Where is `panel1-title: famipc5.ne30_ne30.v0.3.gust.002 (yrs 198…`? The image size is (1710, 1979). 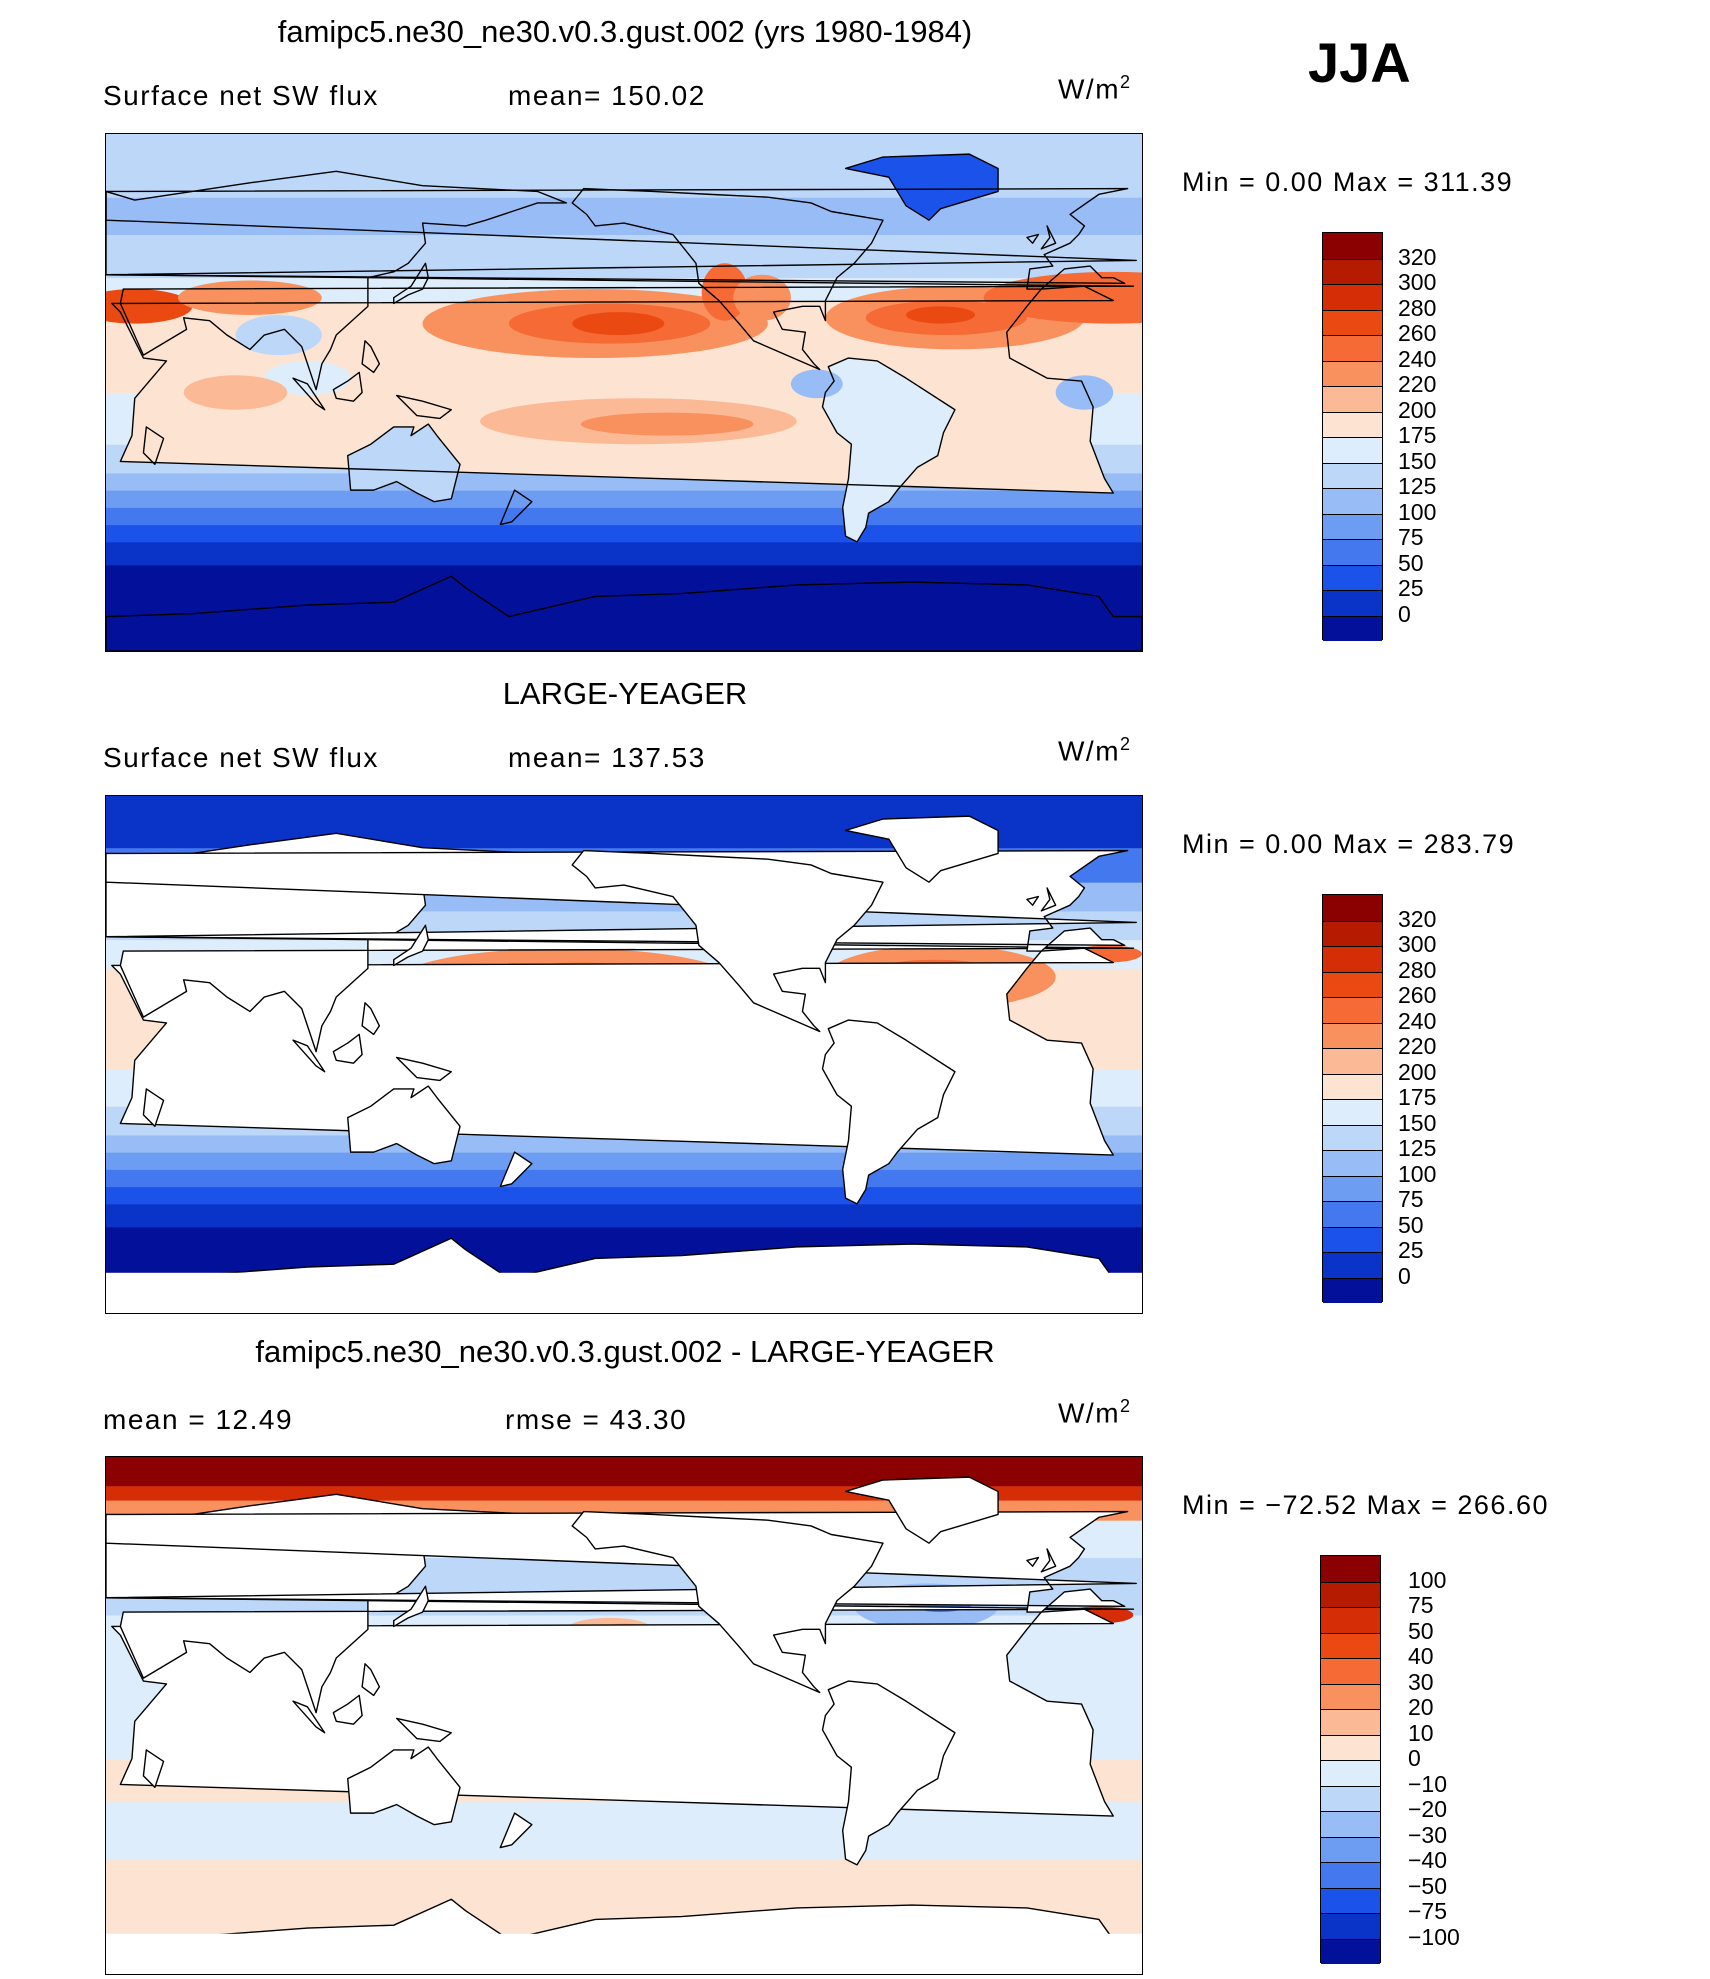
panel1-title: famipc5.ne30_ne30.v0.3.gust.002 (yrs 198… is located at coordinates (625, 31).